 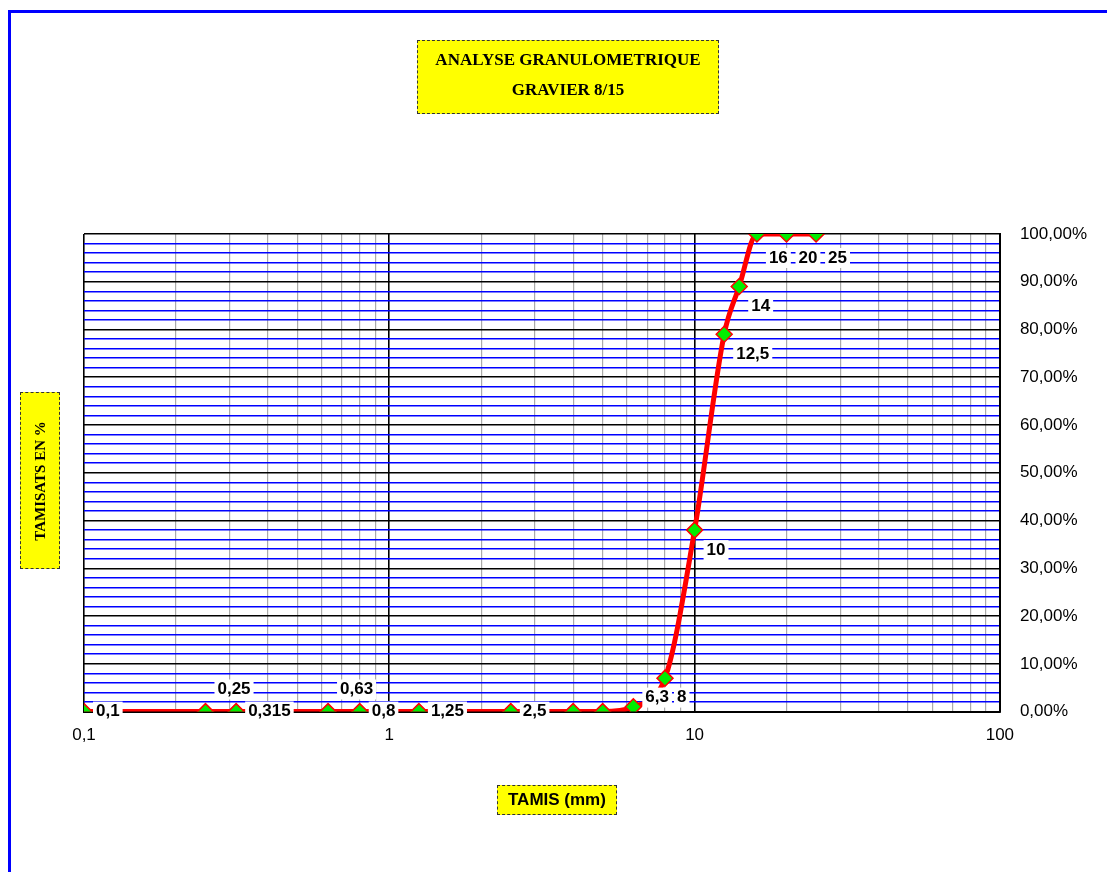 What do you see at coordinates (716, 549) in the screenshot?
I see `annotation: 10` at bounding box center [716, 549].